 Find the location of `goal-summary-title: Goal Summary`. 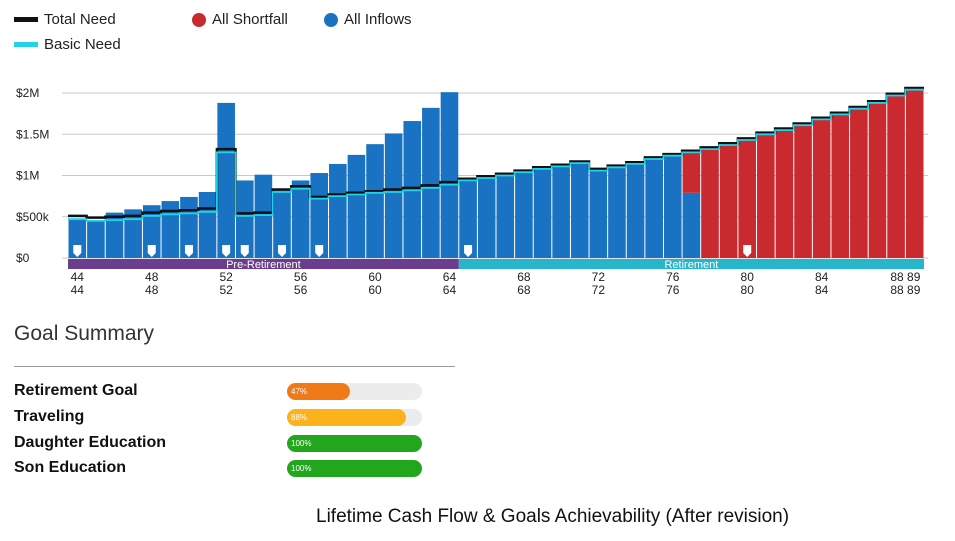

goal-summary-title: Goal Summary is located at coordinates (84, 333).